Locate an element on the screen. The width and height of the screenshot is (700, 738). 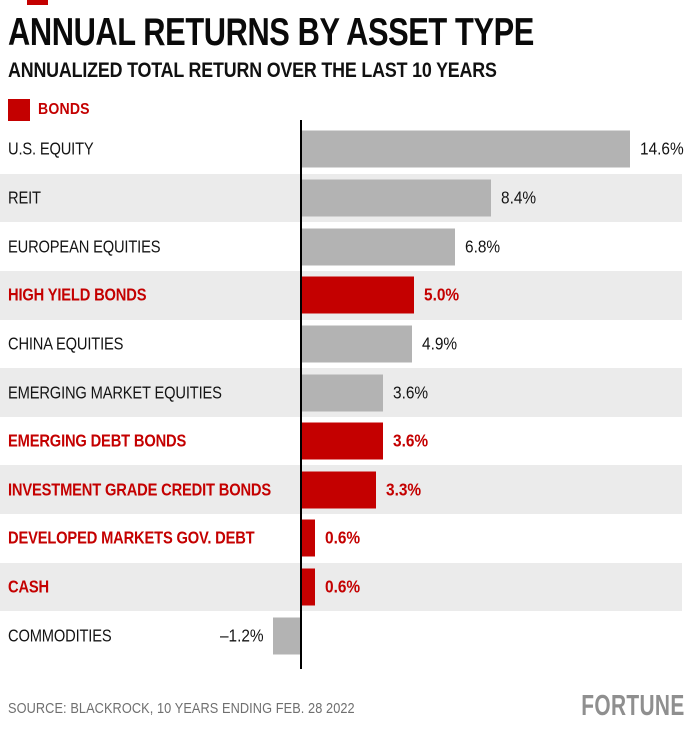
row-label: CASH is located at coordinates (28, 586).